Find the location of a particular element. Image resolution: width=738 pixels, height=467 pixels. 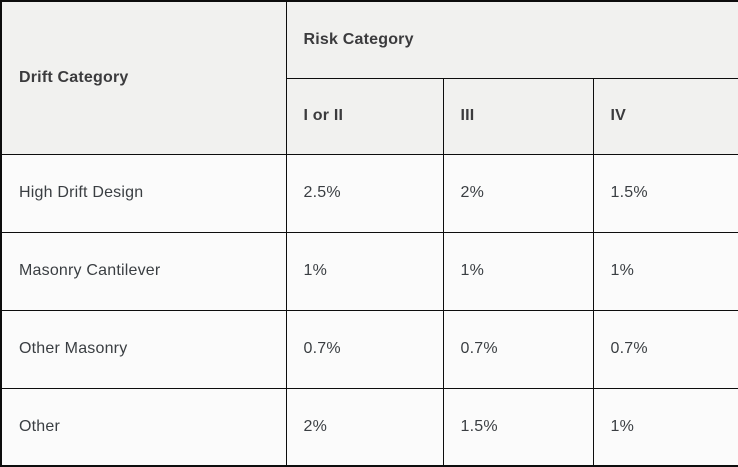

row-label: High Drift Design is located at coordinates (143, 193).